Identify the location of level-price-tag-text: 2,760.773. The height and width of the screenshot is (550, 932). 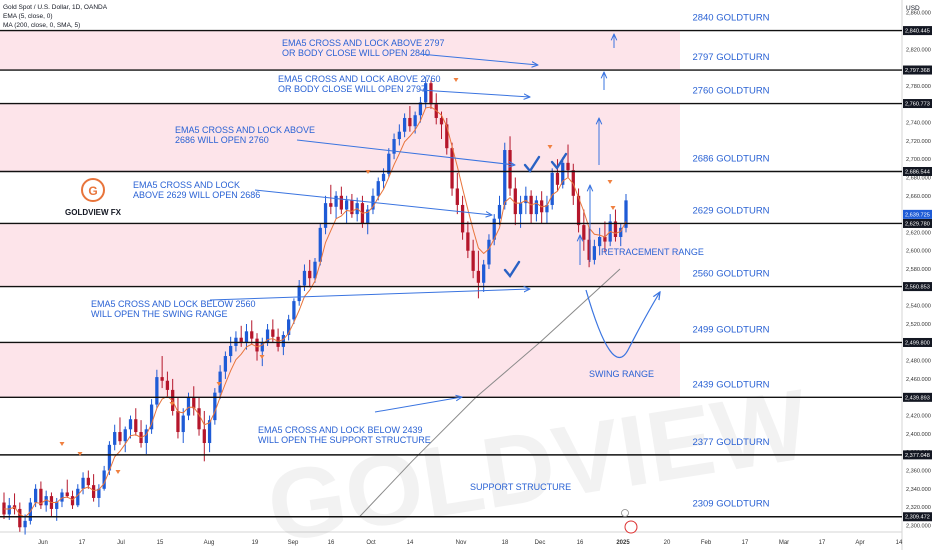
(917, 105).